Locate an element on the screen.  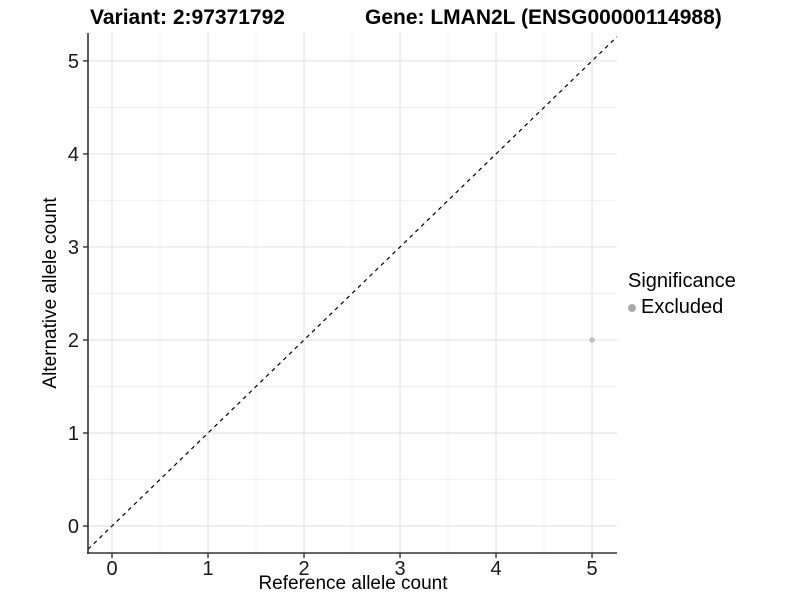
x-tick-label: 5 is located at coordinates (591, 569).